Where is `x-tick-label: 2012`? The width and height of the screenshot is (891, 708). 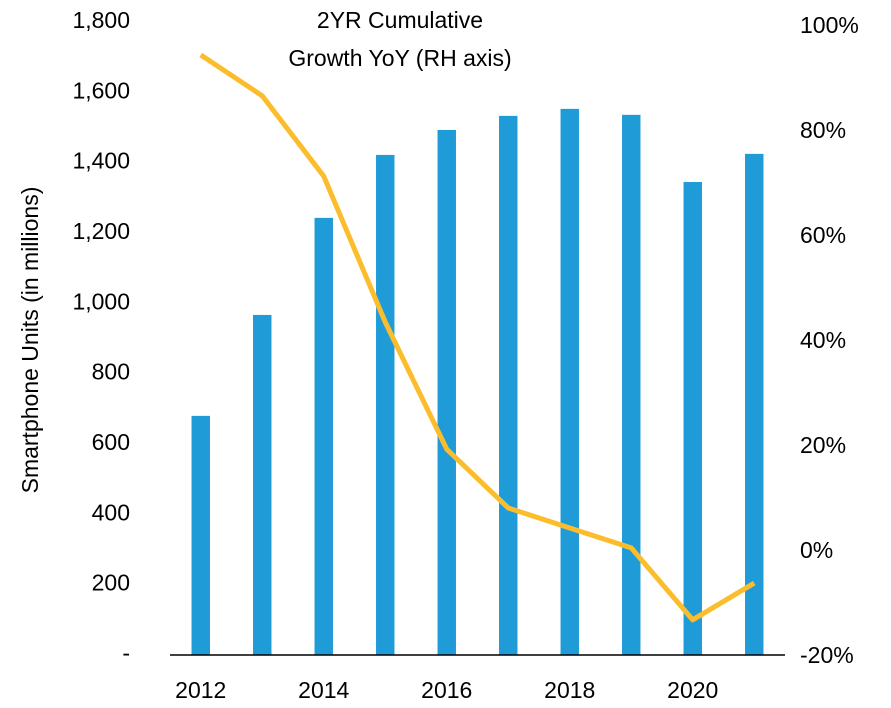 x-tick-label: 2012 is located at coordinates (200, 690).